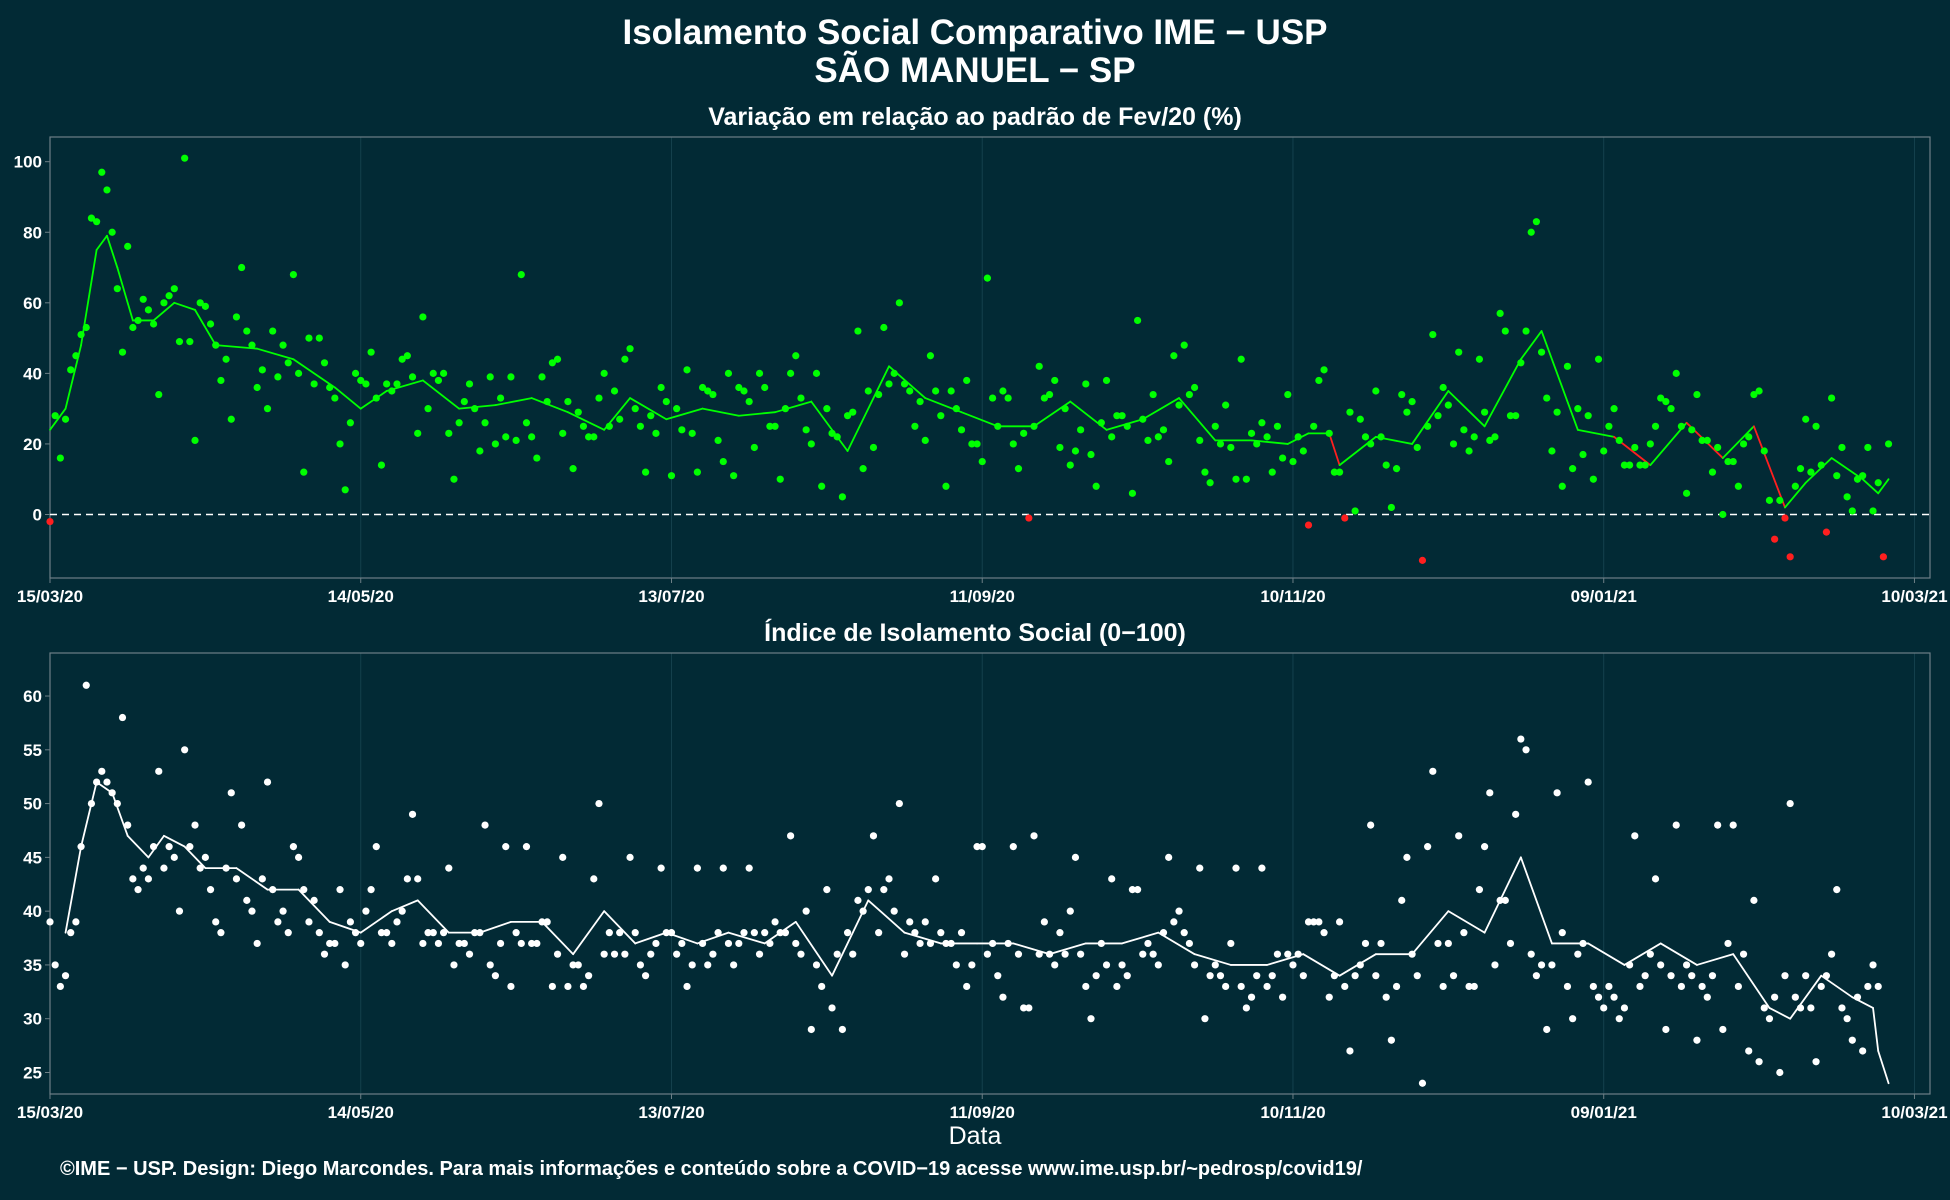  What do you see at coordinates (975, 633) in the screenshot?
I see `panel2-title: Índice de Isolamento Social (0−100)` at bounding box center [975, 633].